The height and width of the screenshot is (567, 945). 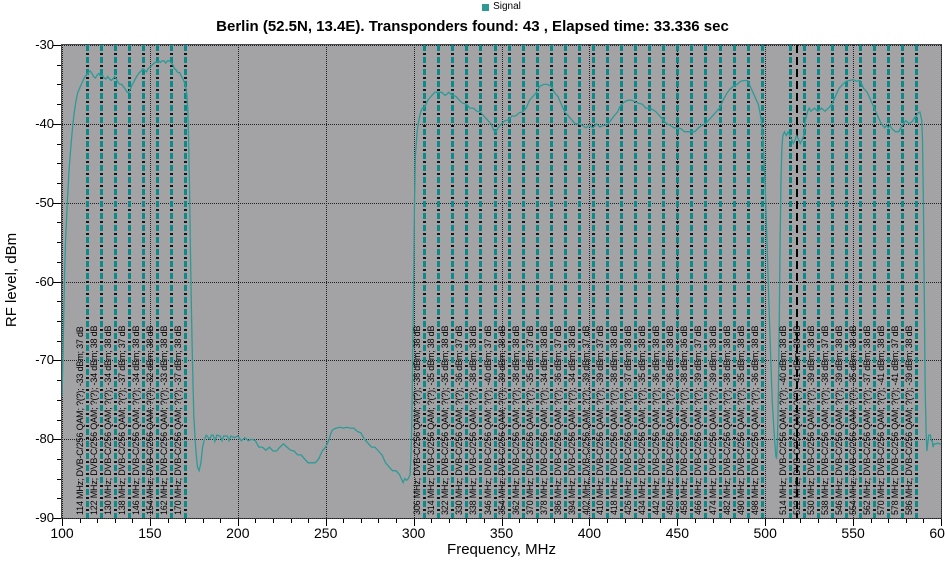 I want to click on x-tick-label: 100, so click(x=62, y=533).